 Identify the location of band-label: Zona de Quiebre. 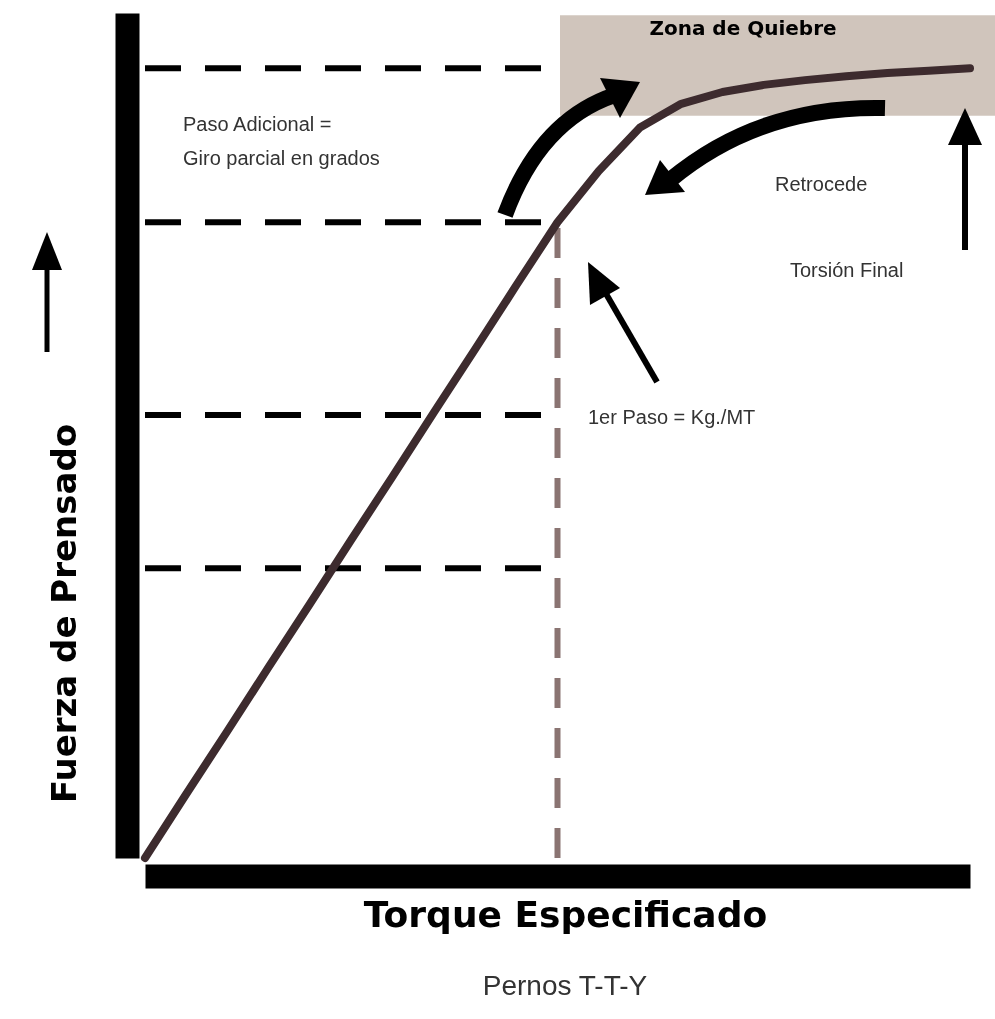
(743, 28).